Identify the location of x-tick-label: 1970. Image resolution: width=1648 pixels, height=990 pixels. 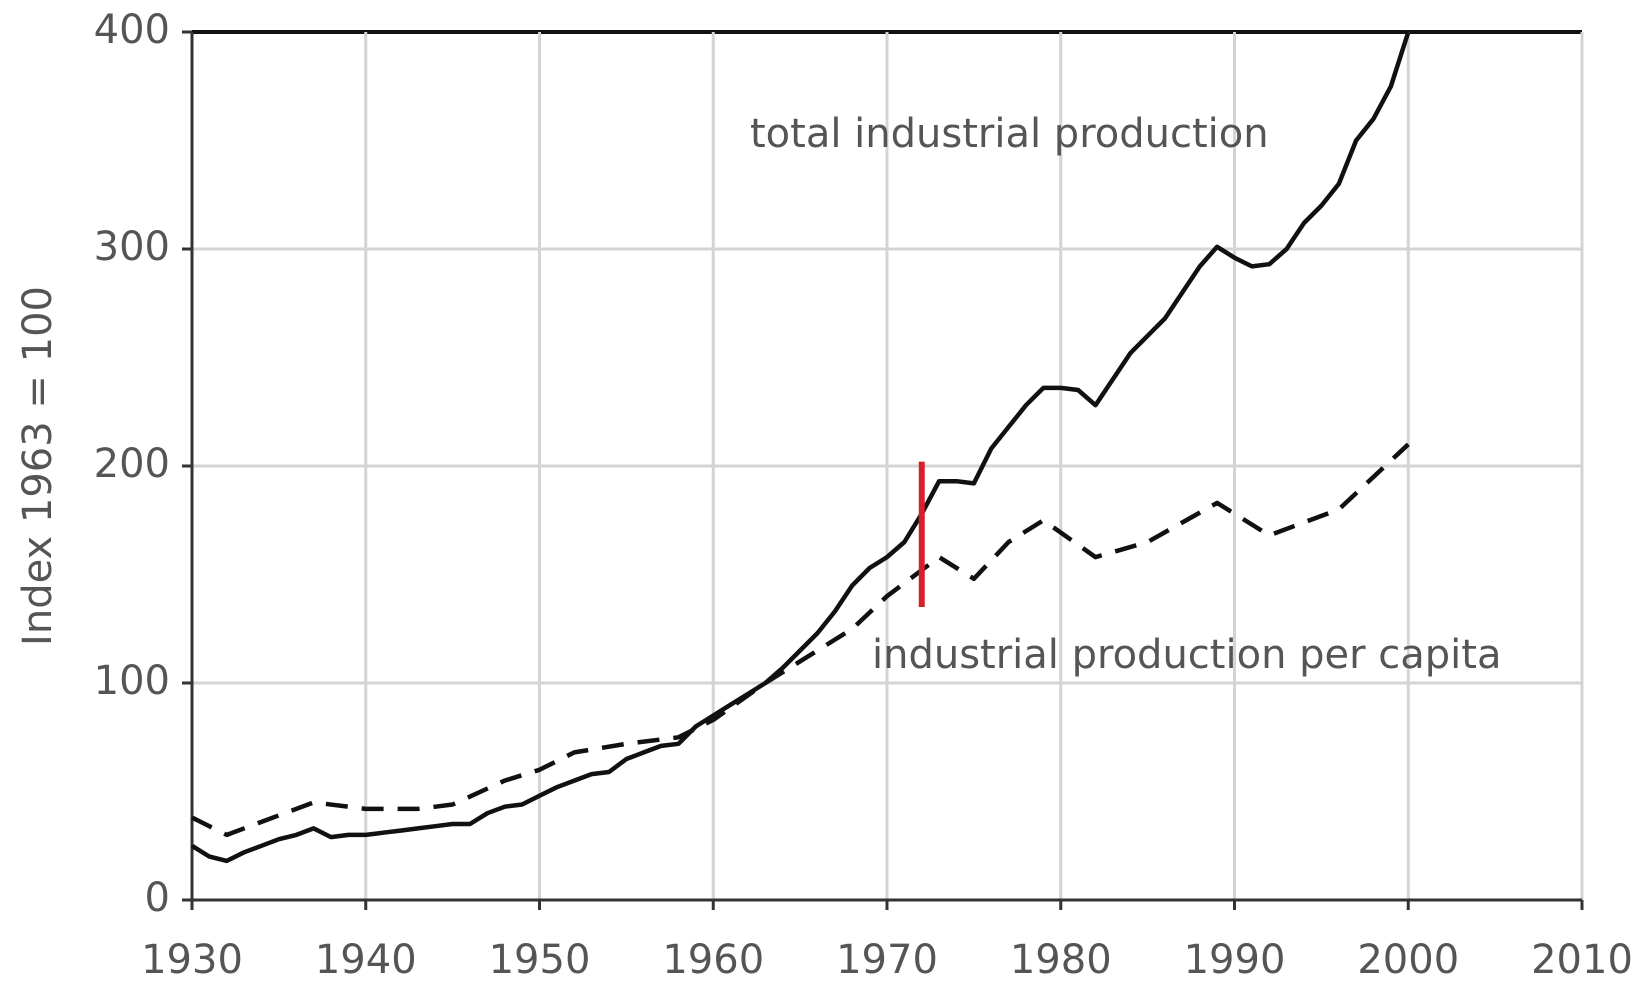
(887, 960).